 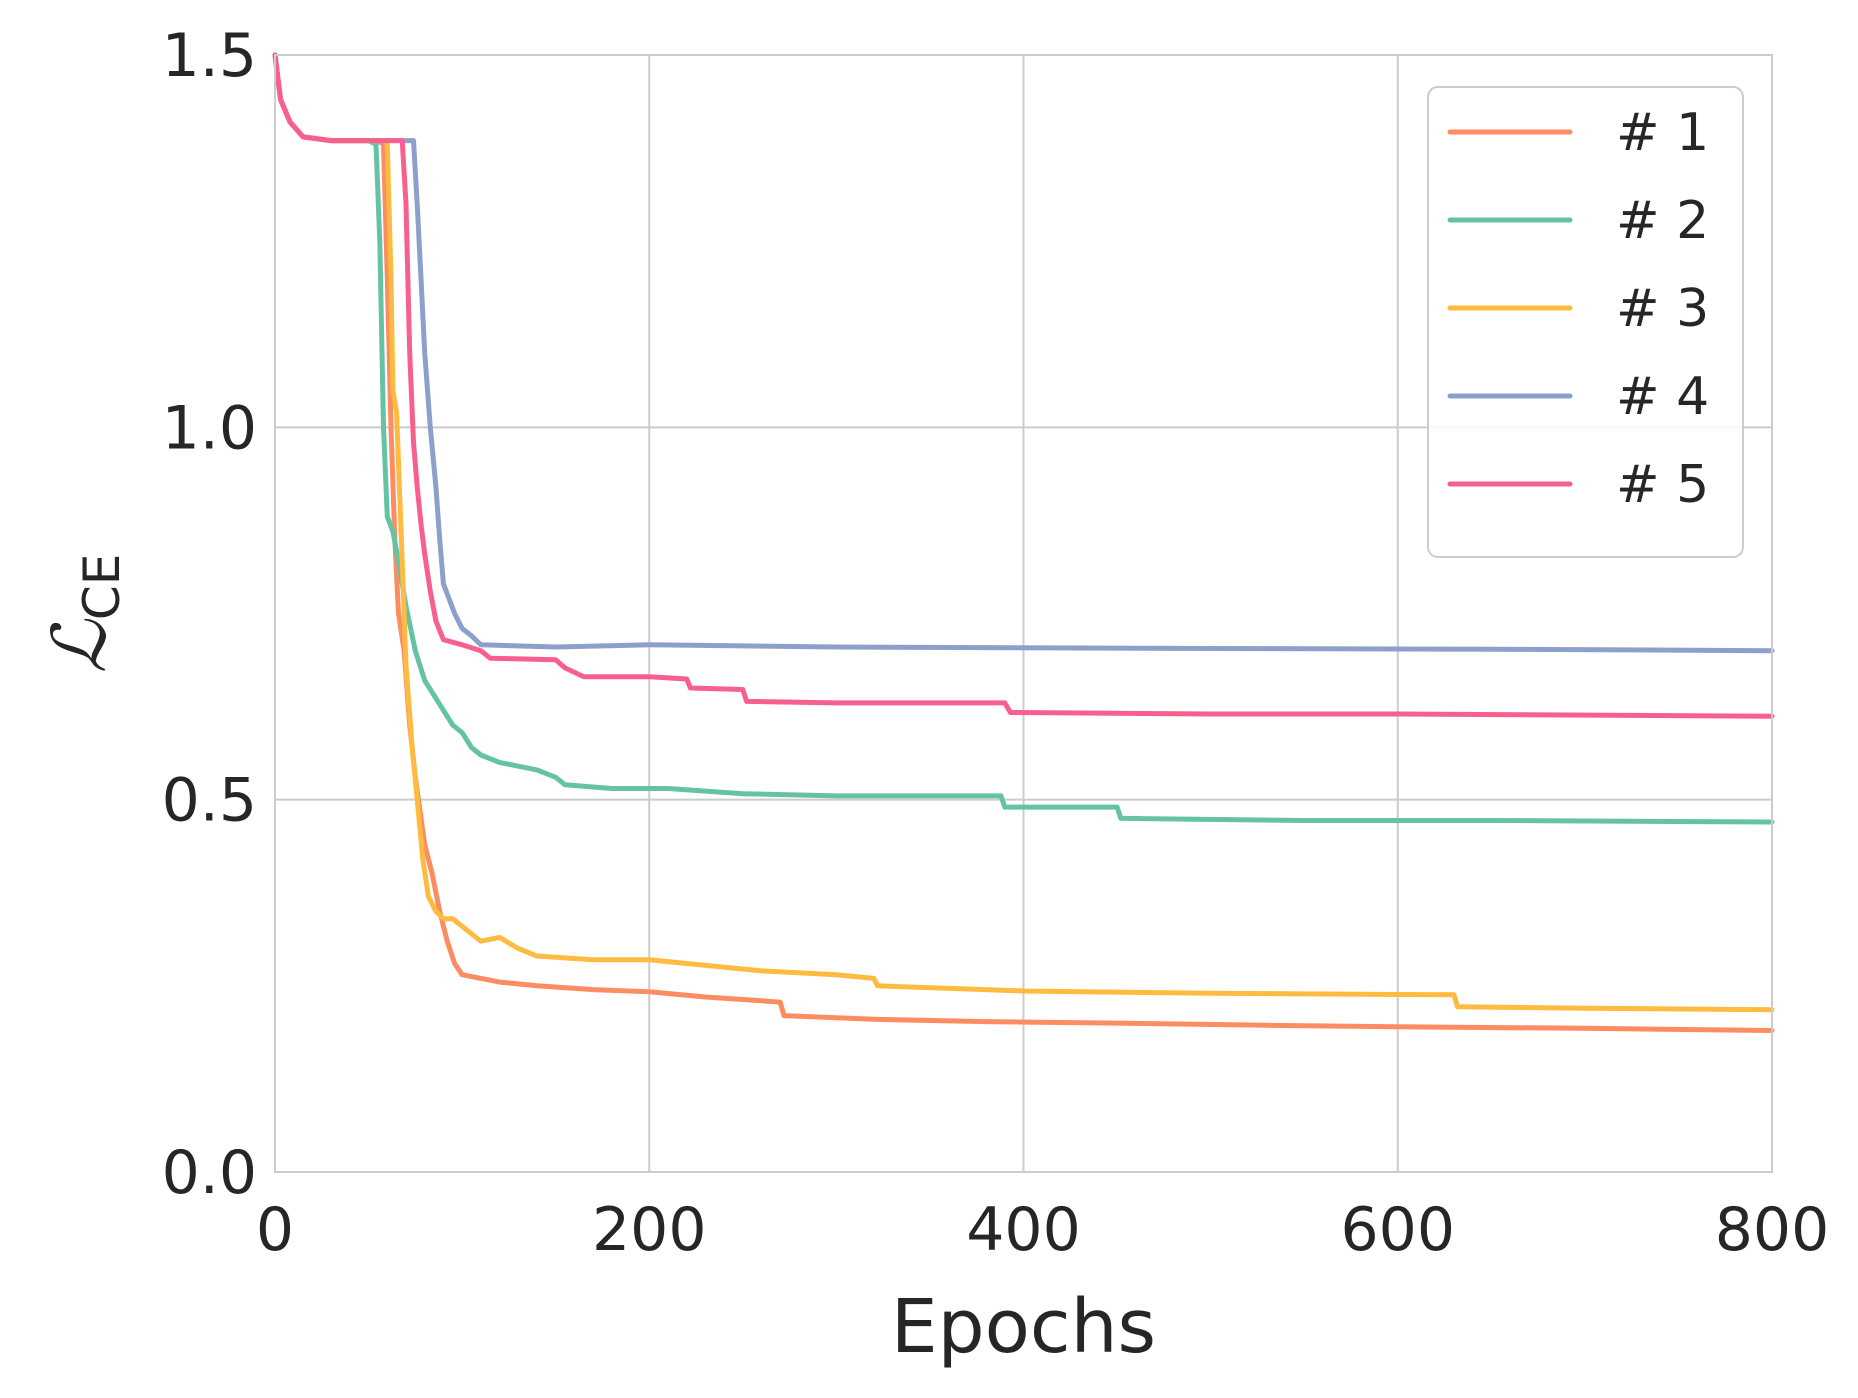 I want to click on y-tick-label: 0.5, so click(x=209, y=801).